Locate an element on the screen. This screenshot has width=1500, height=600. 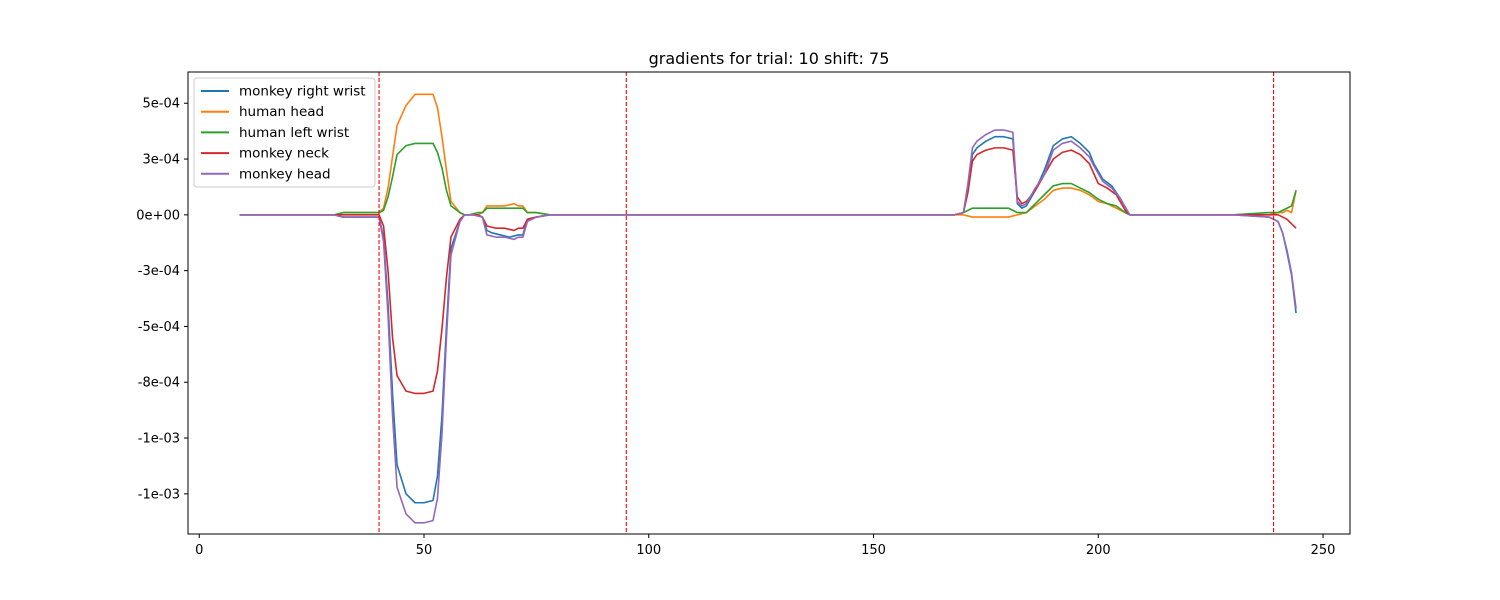
y-tick-label: 5e-04 is located at coordinates (161, 104).